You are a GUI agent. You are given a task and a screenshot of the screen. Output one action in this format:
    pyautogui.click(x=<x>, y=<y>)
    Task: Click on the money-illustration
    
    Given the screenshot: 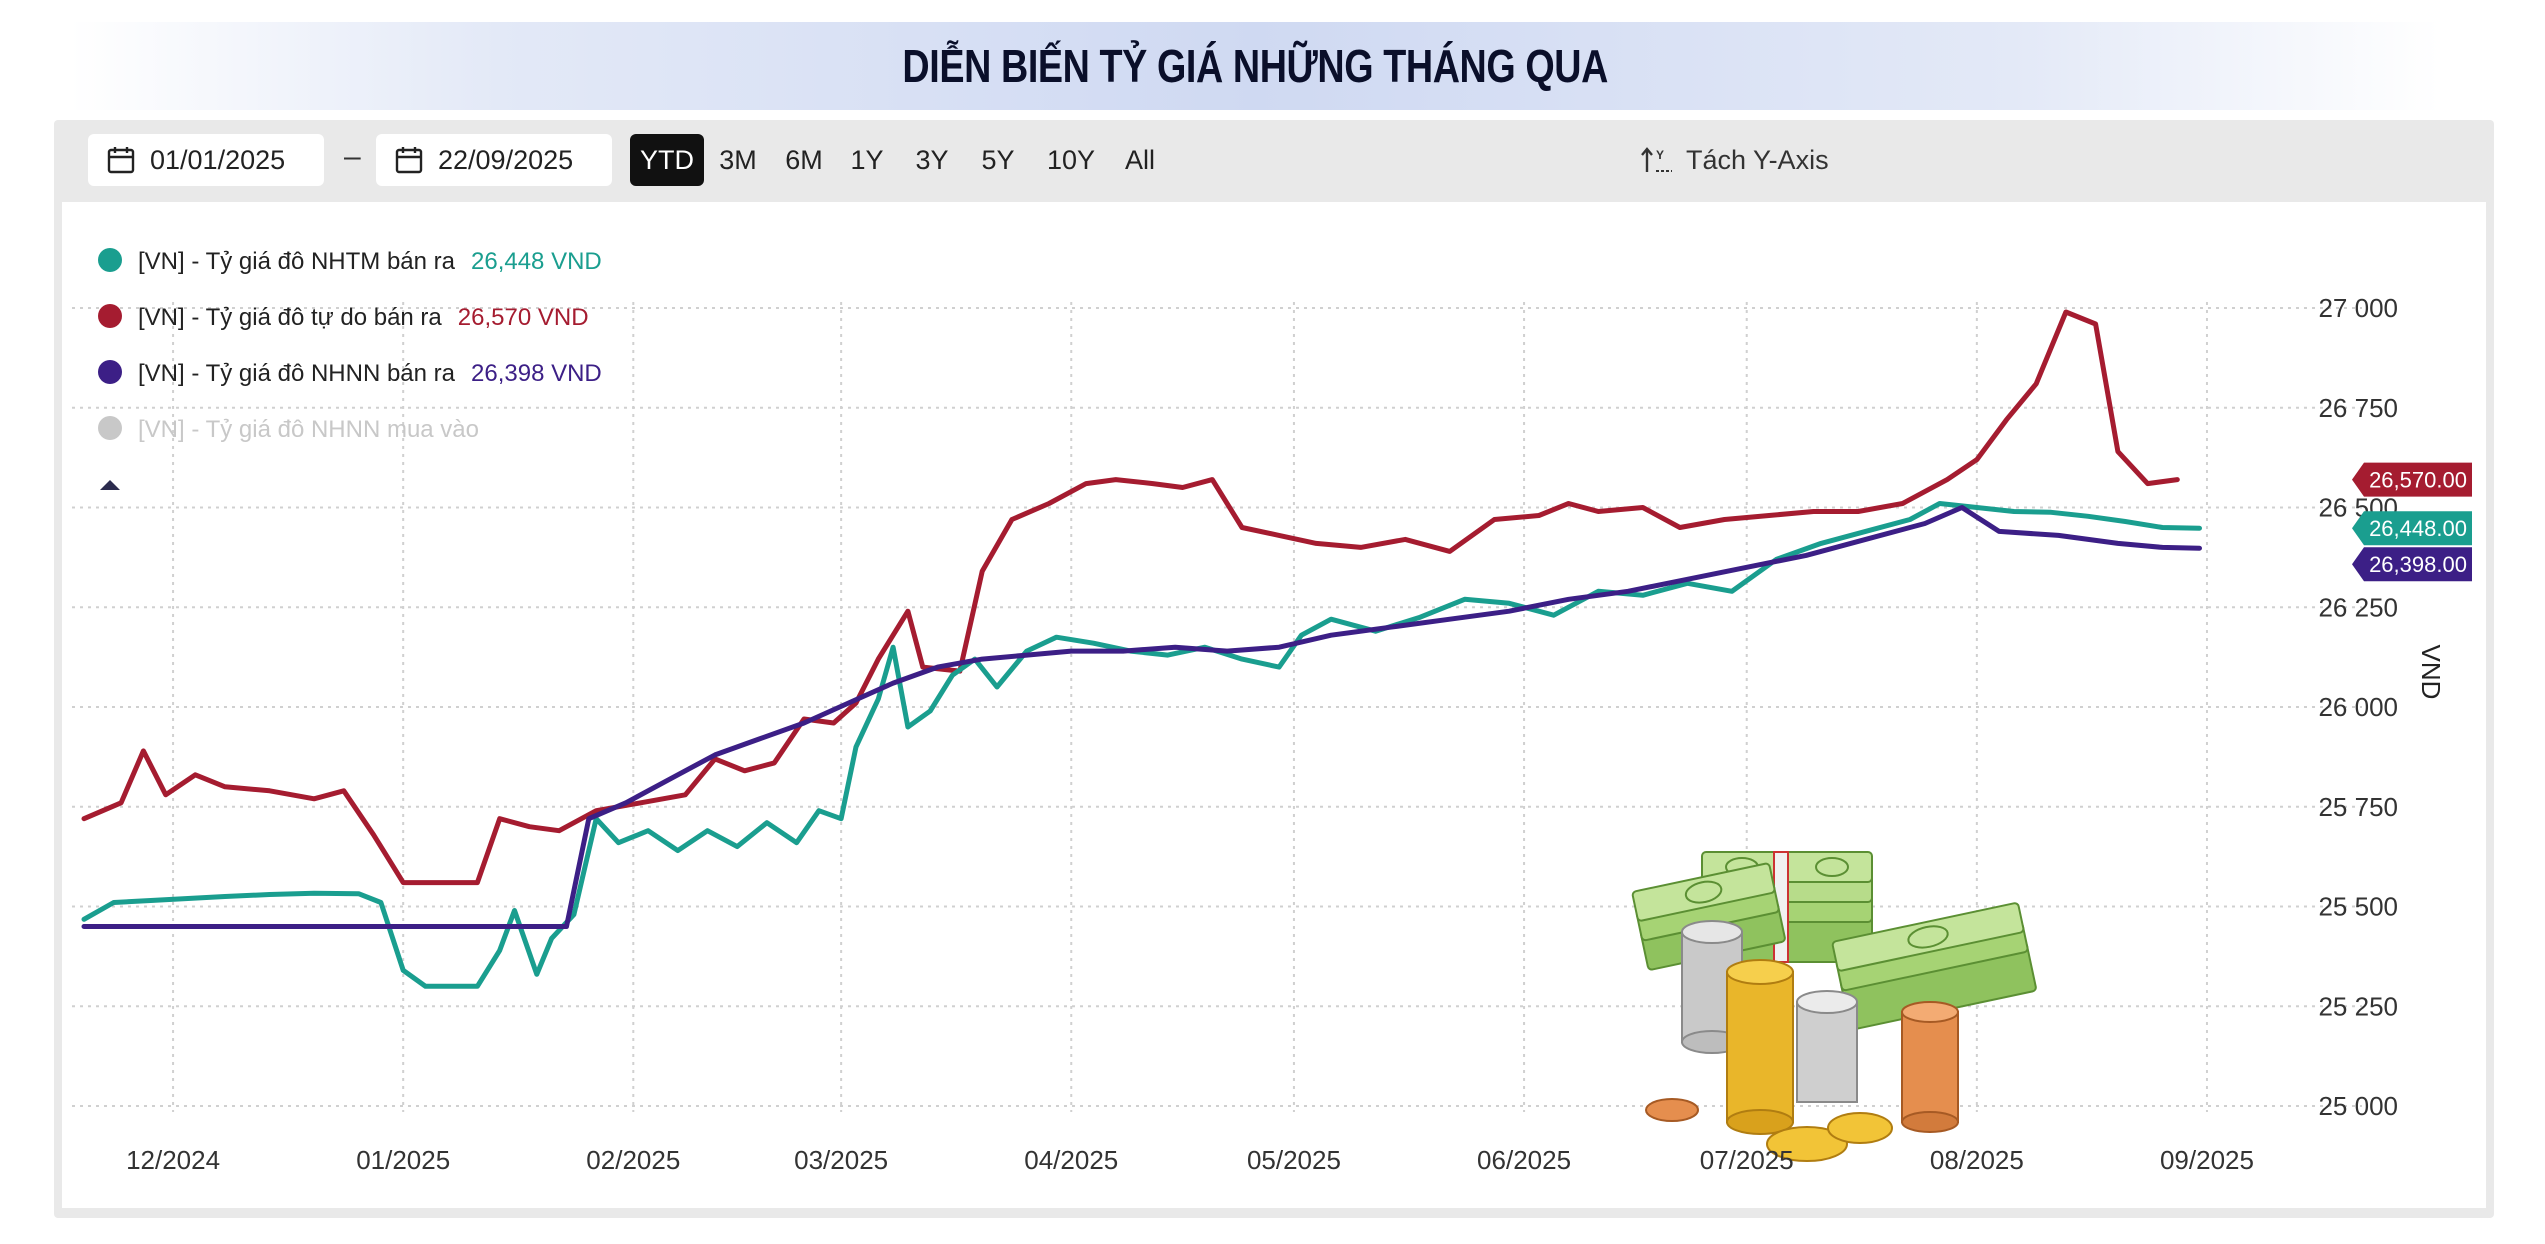 What is the action you would take?
    pyautogui.click(x=1834, y=1006)
    